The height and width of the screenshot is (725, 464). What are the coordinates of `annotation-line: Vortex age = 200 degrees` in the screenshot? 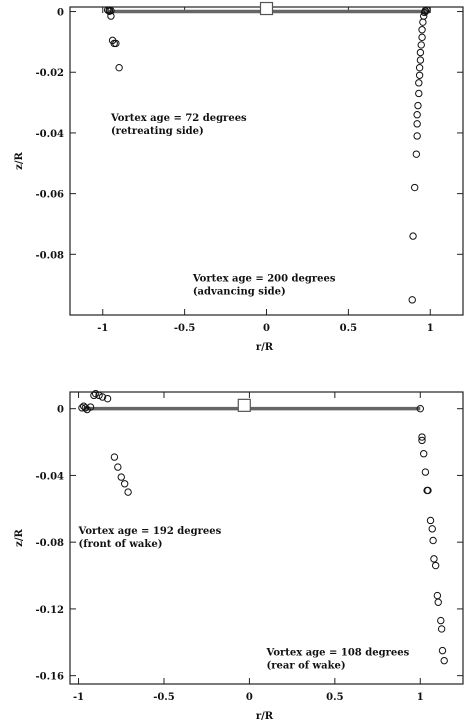 It's located at (264, 279).